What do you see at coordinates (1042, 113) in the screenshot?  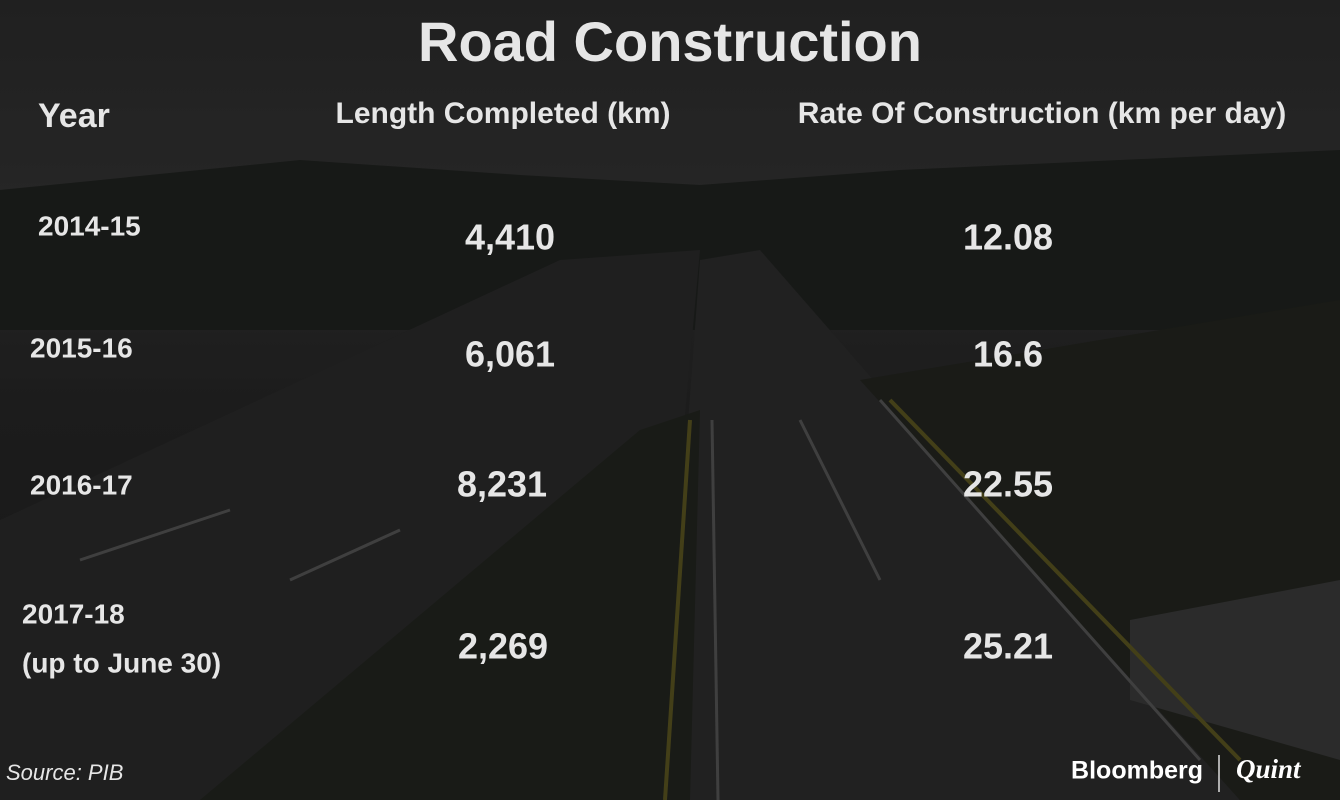 I see `column-header: Rate Of Construction (km per day)` at bounding box center [1042, 113].